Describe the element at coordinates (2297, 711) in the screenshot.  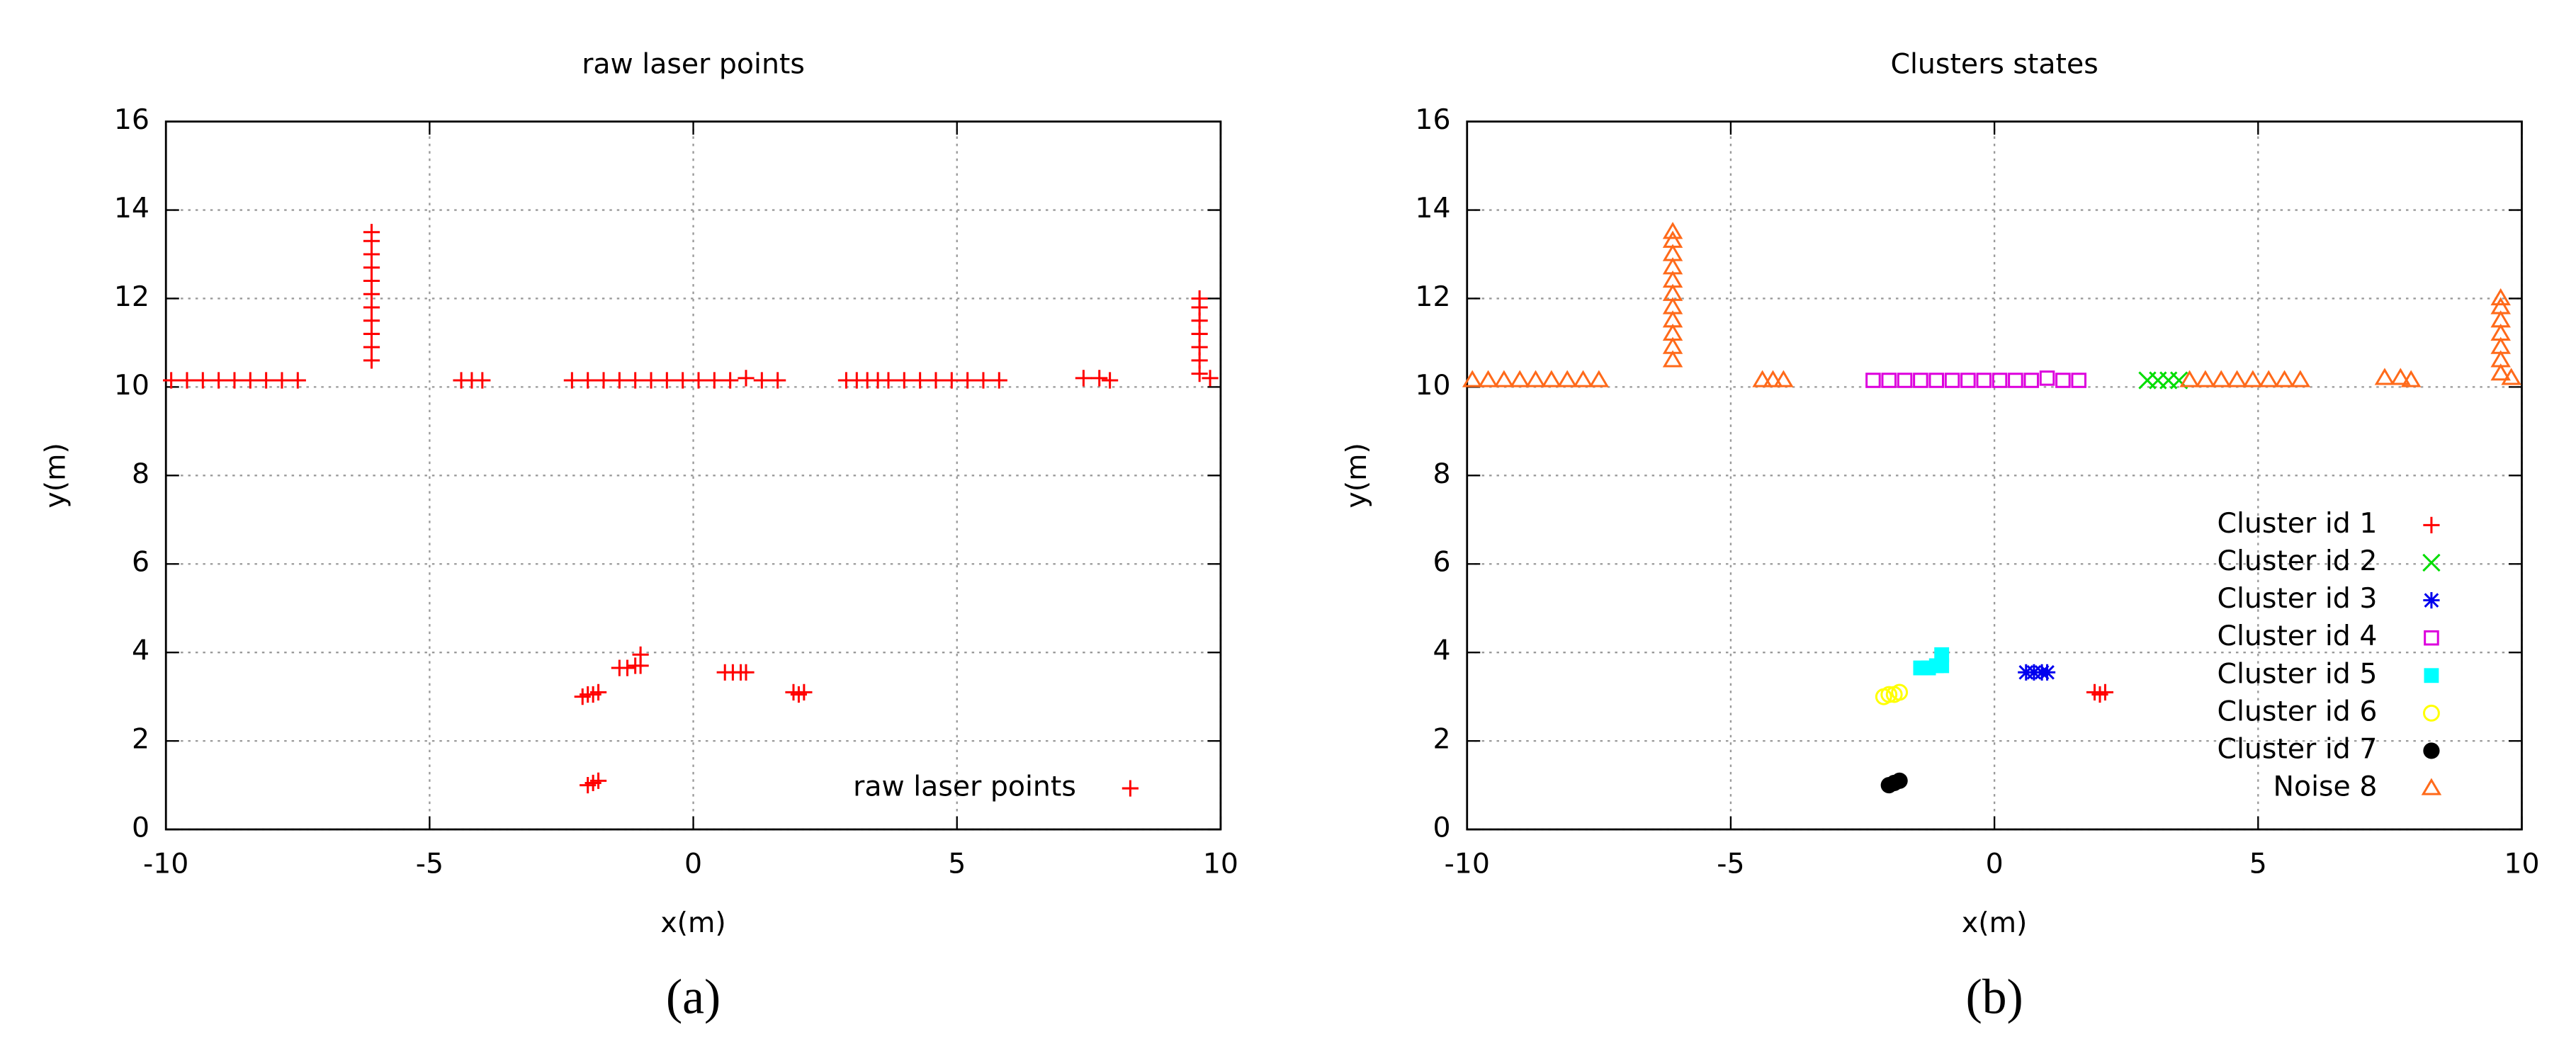
I see `legend-label: Cluster id 6` at that location.